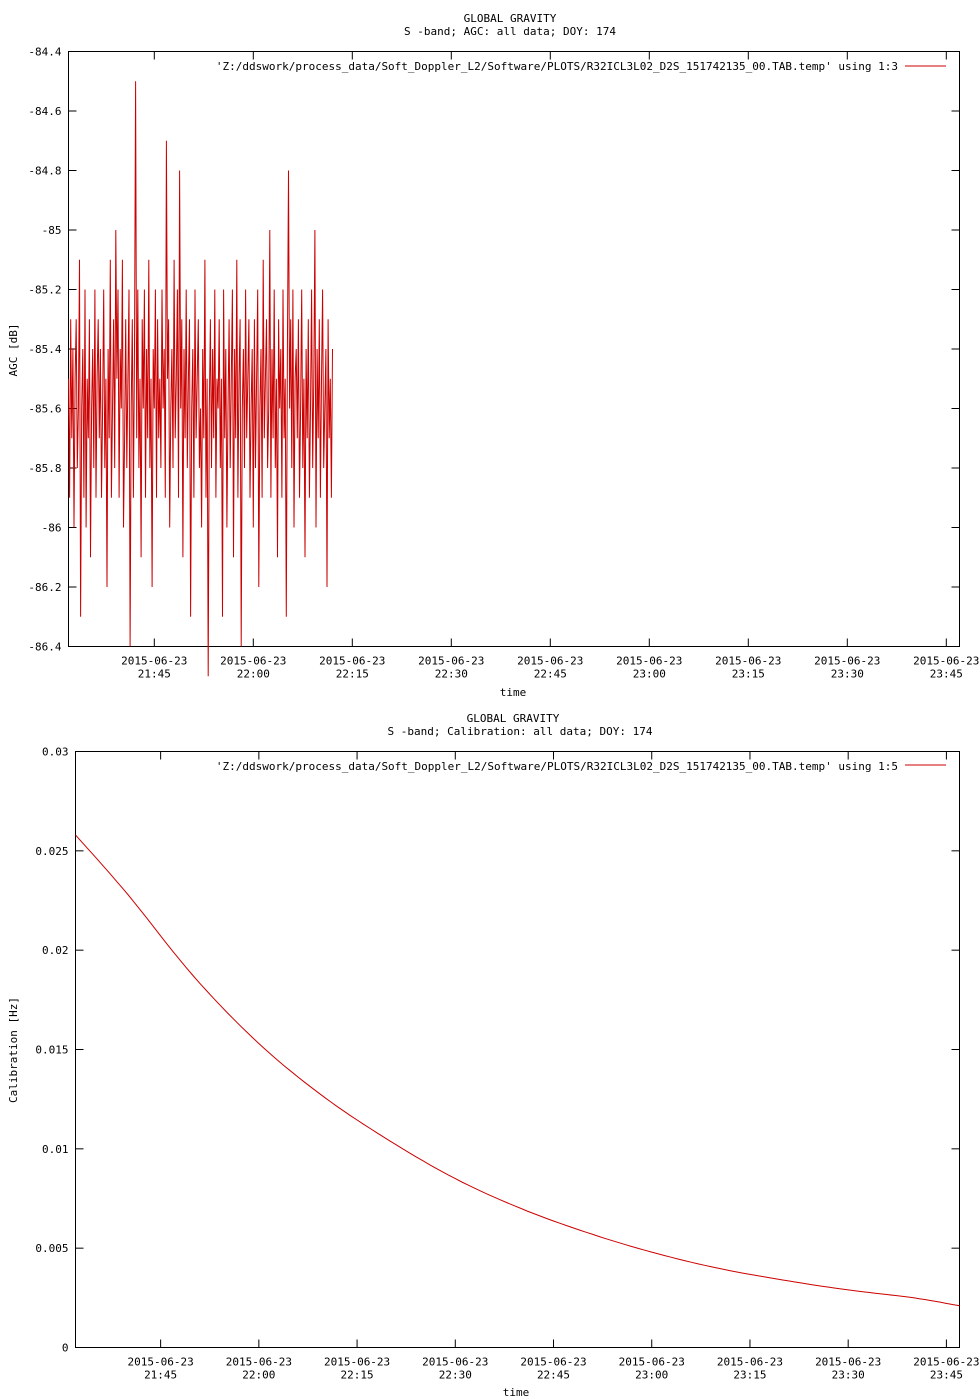 This screenshot has height=1400, width=980. I want to click on calibration-x-tick-time: 22:45, so click(553, 1375).